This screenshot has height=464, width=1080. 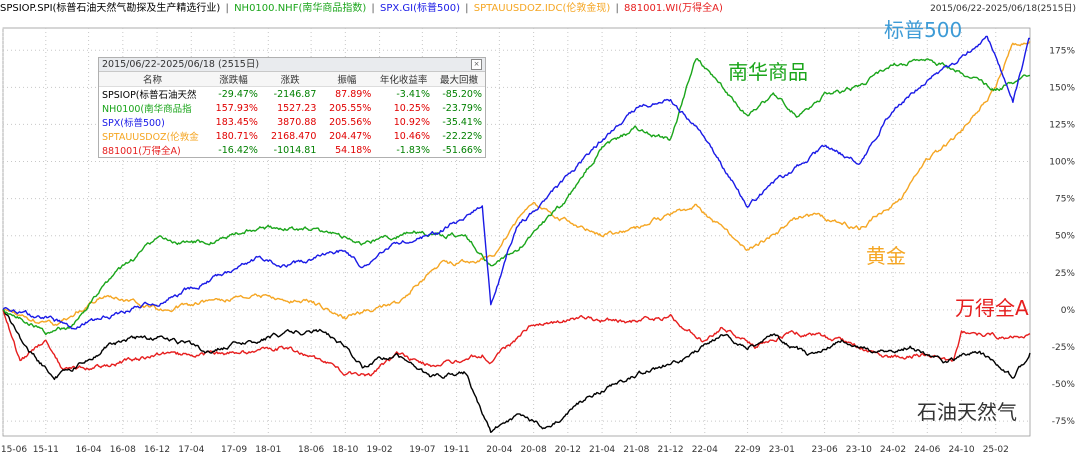 I want to click on x-tick-label: 23-01, so click(x=782, y=450).